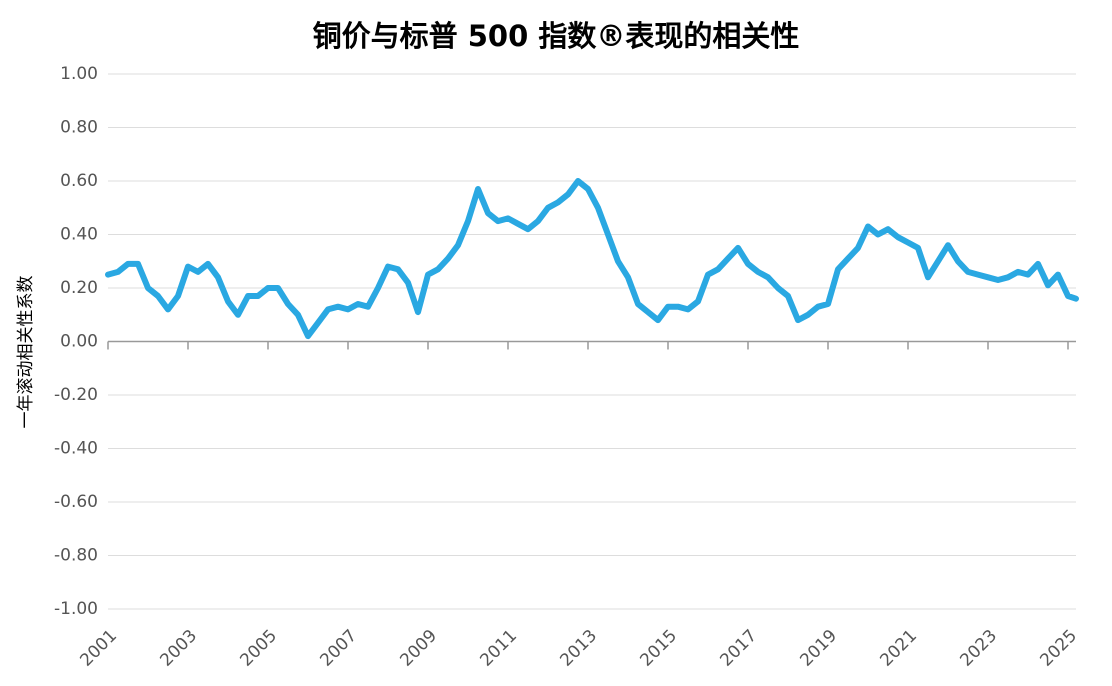 The width and height of the screenshot is (1112, 686). Describe the element at coordinates (79, 181) in the screenshot. I see `y-tick-label: 0.60` at that location.